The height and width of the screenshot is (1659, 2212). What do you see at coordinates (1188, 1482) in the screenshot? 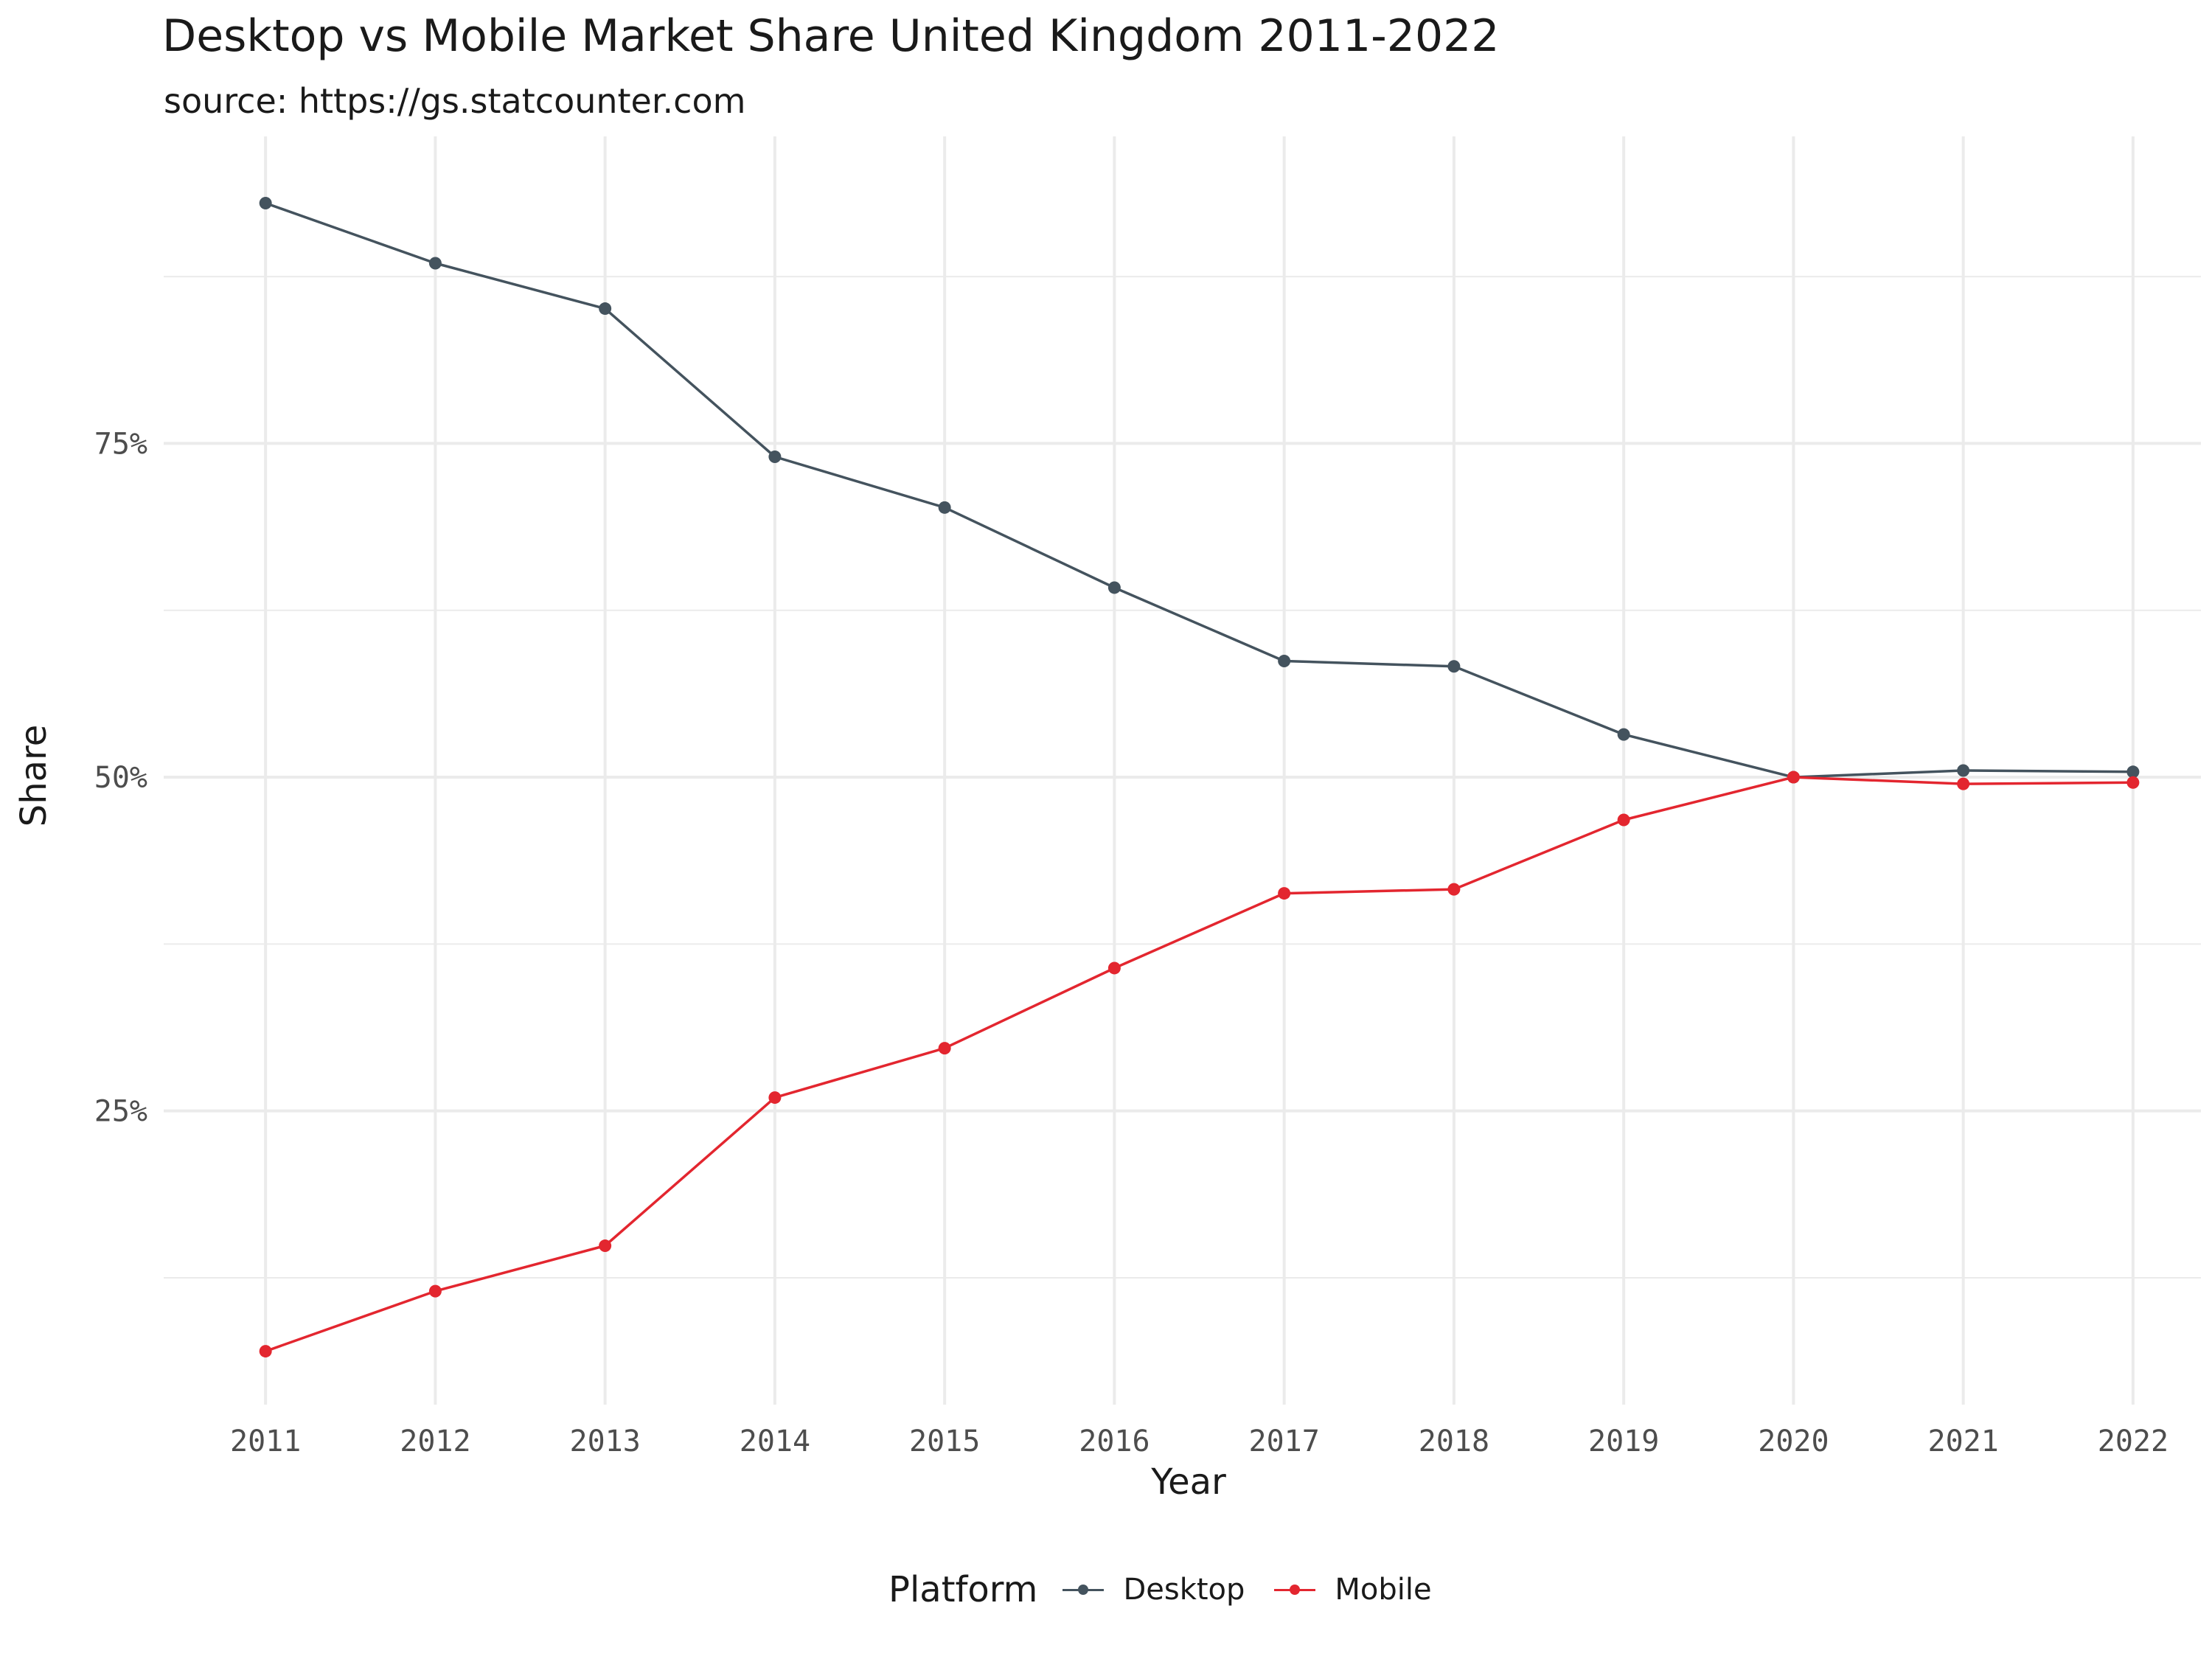
I see `x-axis-title: Year` at bounding box center [1188, 1482].